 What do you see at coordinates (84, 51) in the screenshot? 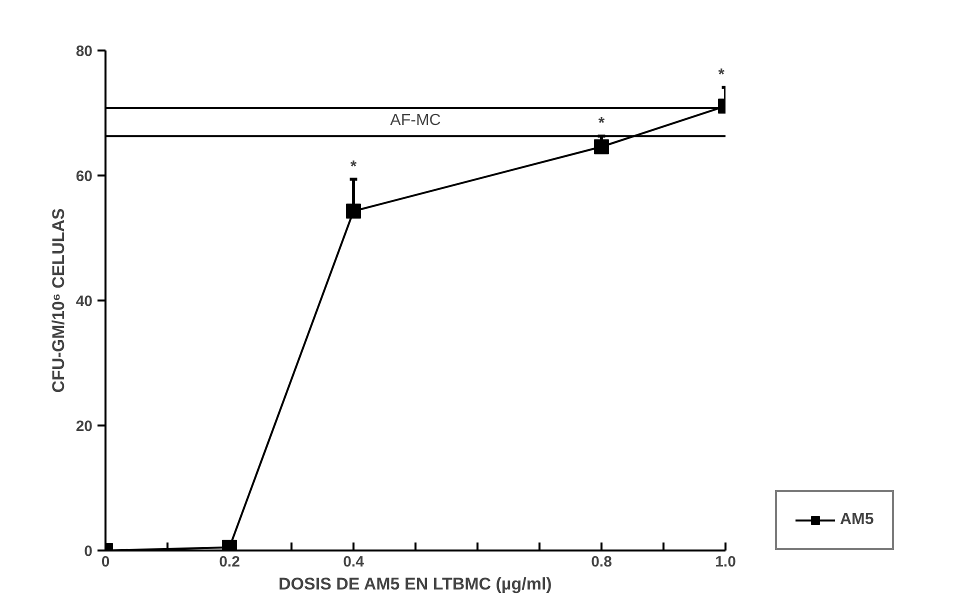
I see `y-tick-label: 80` at bounding box center [84, 51].